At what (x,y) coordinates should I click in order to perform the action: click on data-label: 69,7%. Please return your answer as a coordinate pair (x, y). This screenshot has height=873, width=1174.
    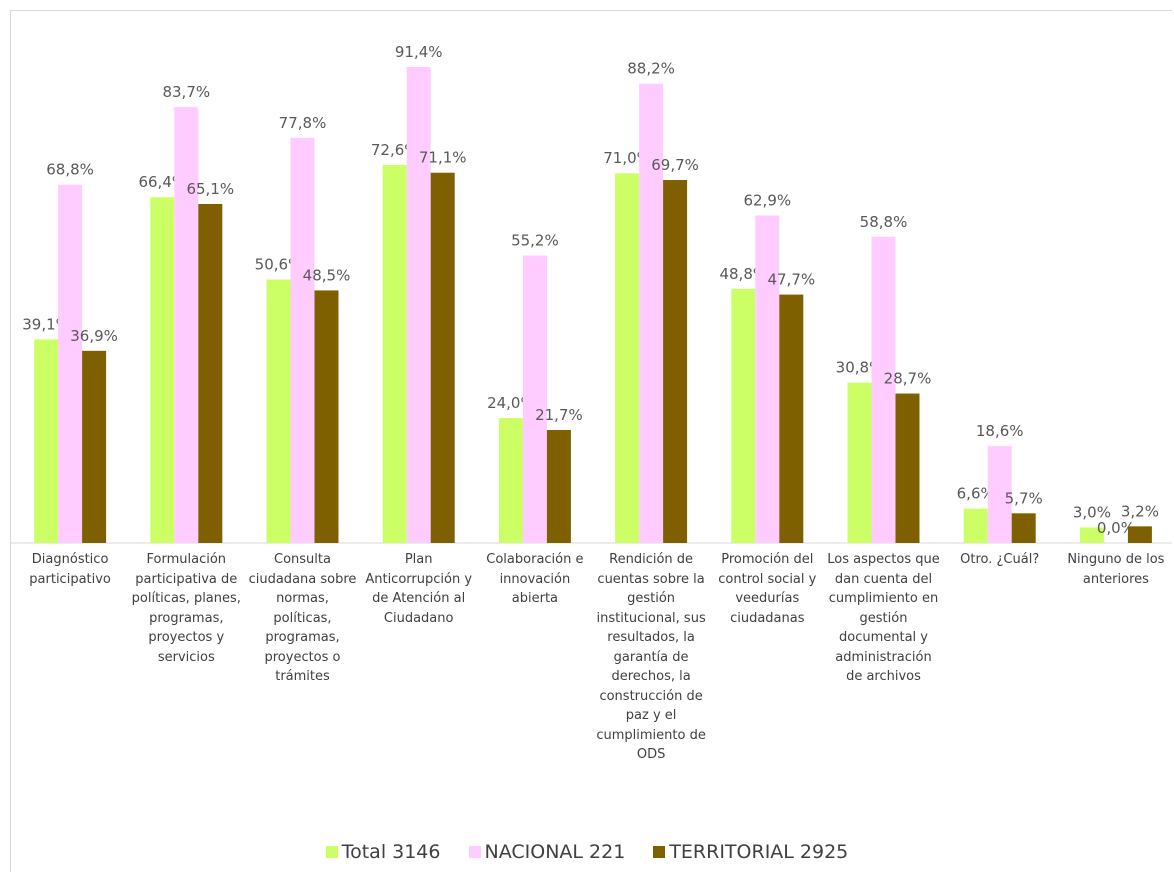
    Looking at the image, I should click on (675, 165).